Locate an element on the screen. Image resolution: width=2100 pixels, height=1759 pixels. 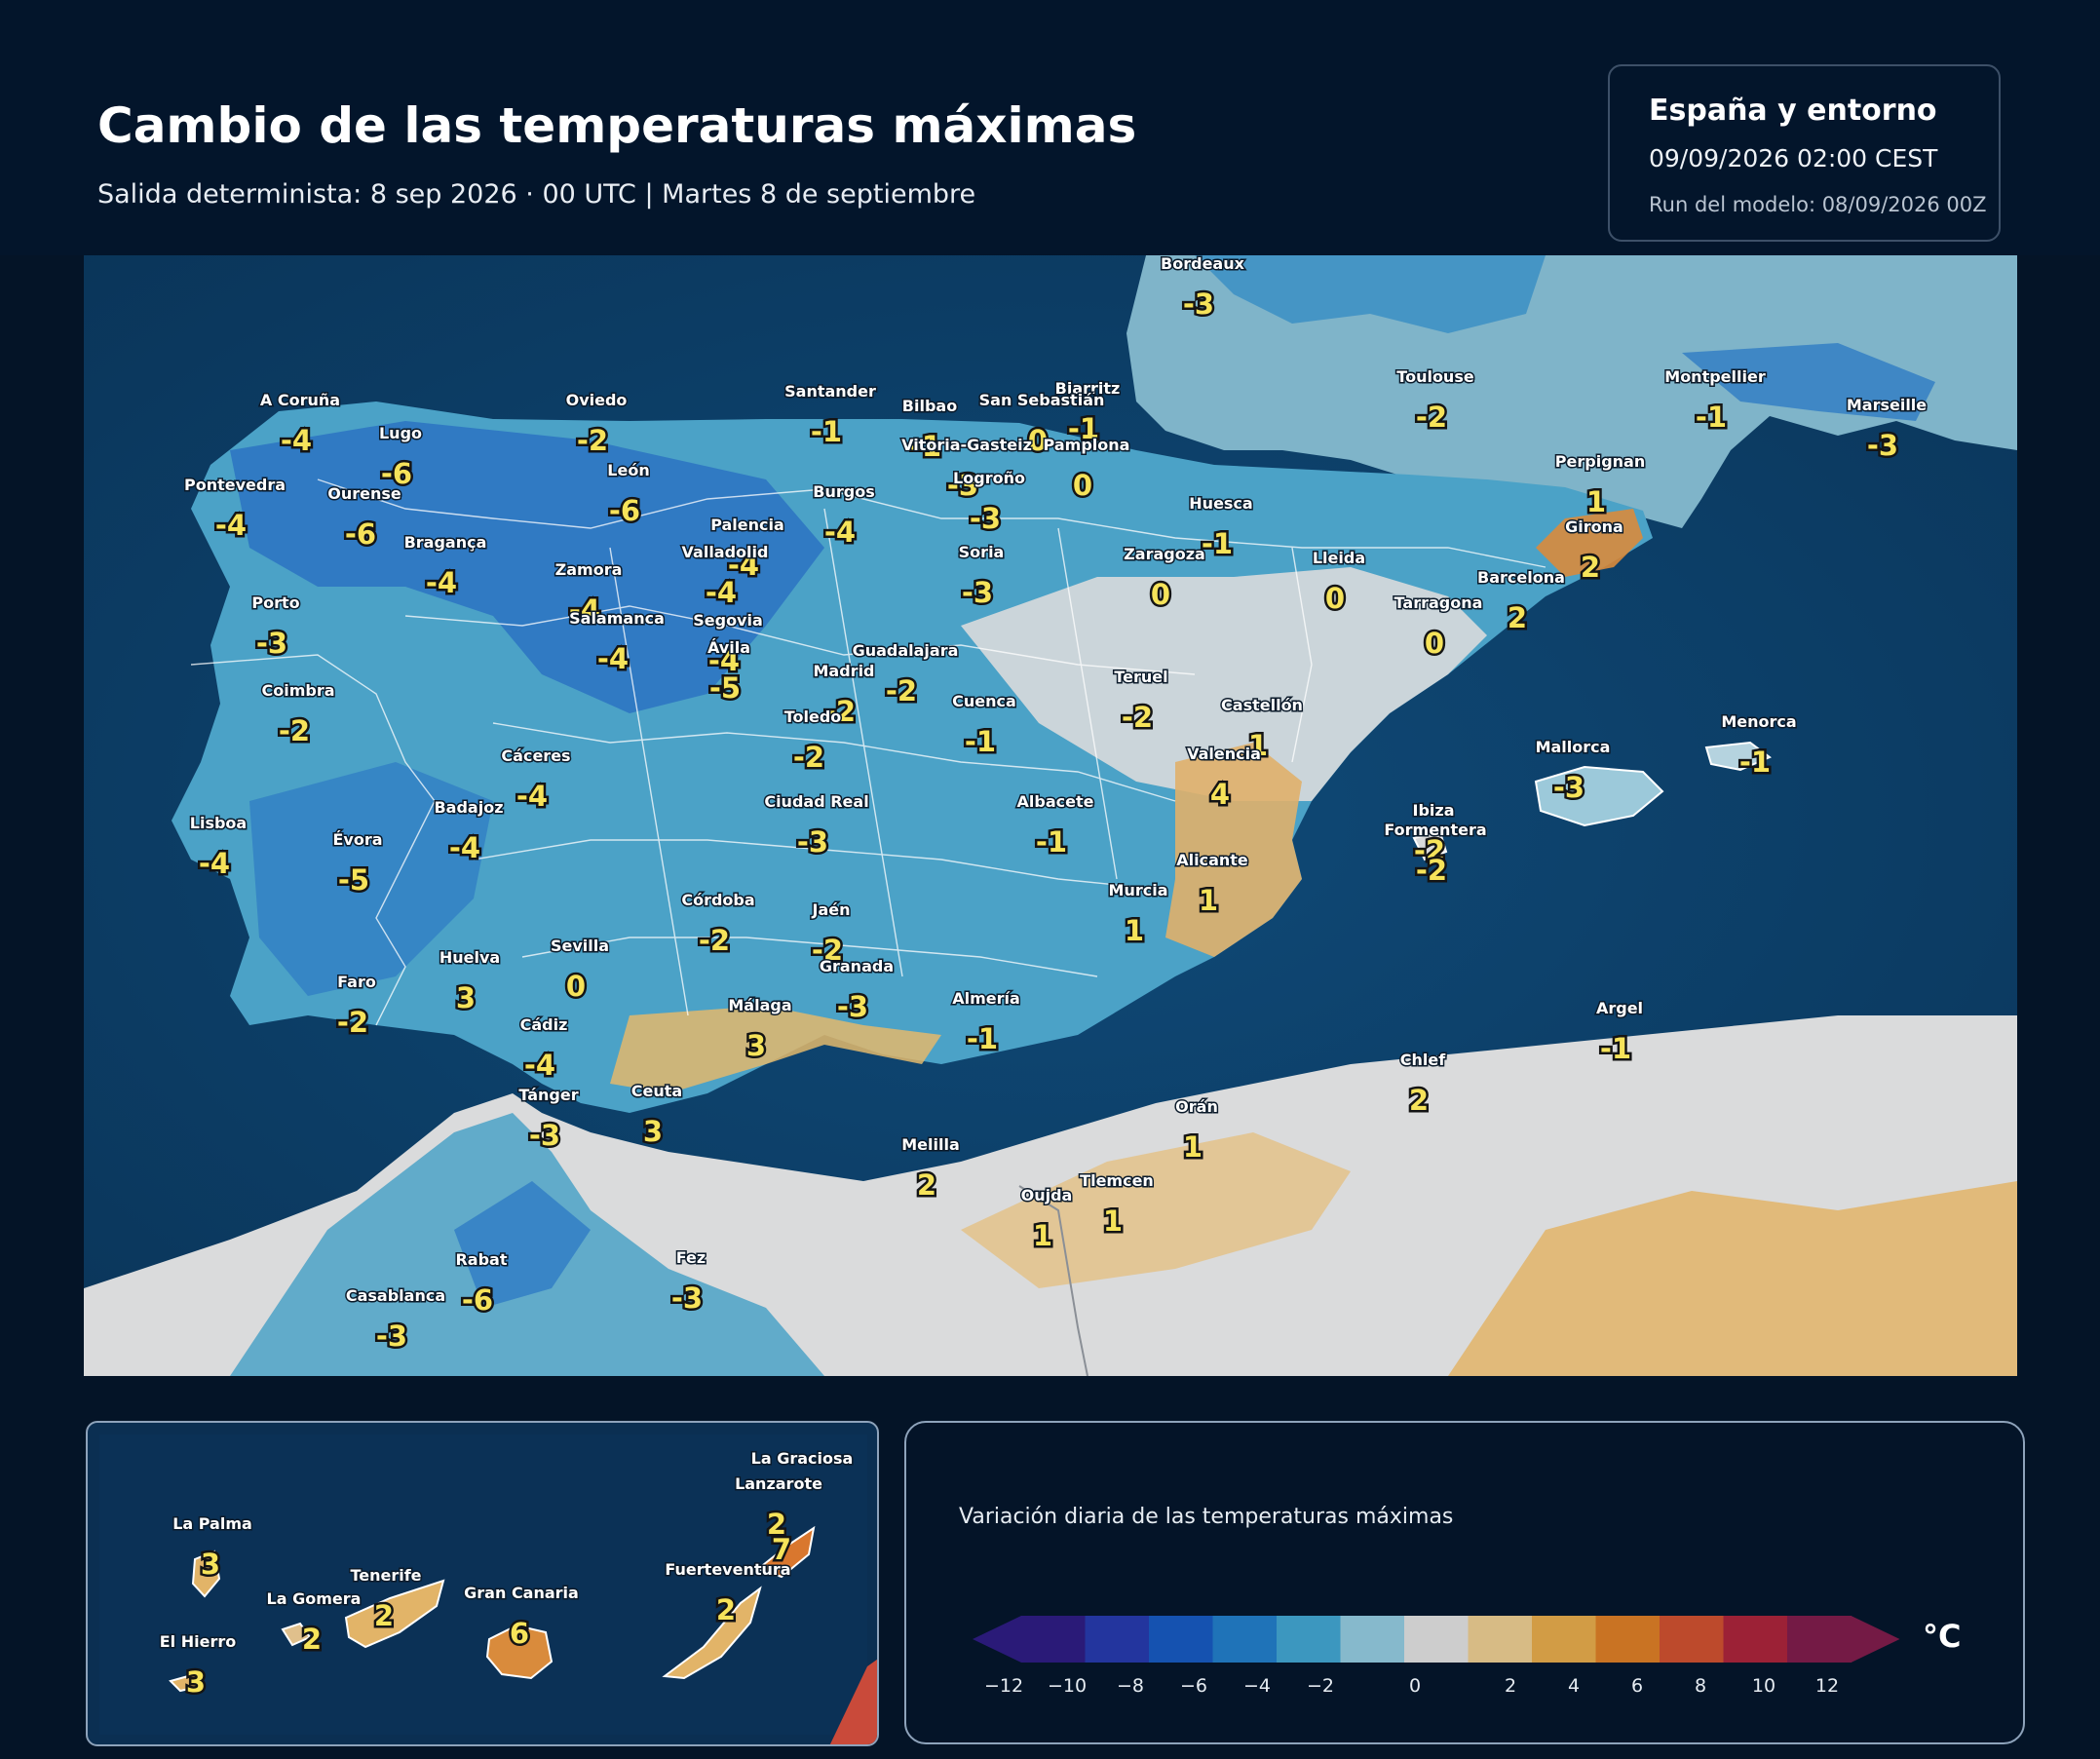
city-value-leon: -6 is located at coordinates (624, 511).